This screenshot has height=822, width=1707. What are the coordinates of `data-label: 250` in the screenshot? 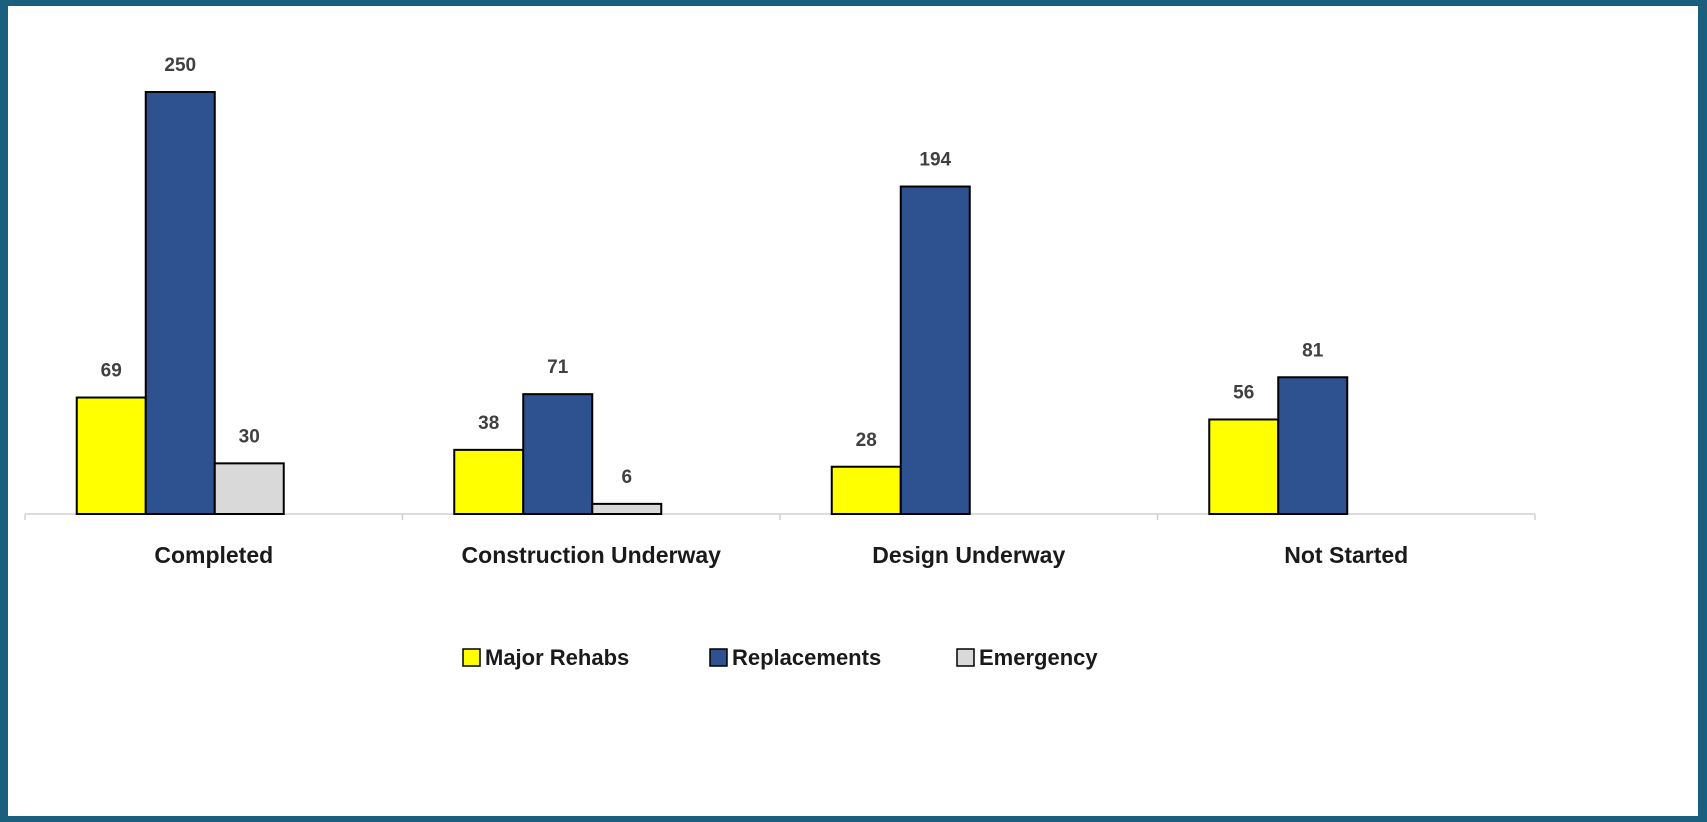 It's located at (180, 65).